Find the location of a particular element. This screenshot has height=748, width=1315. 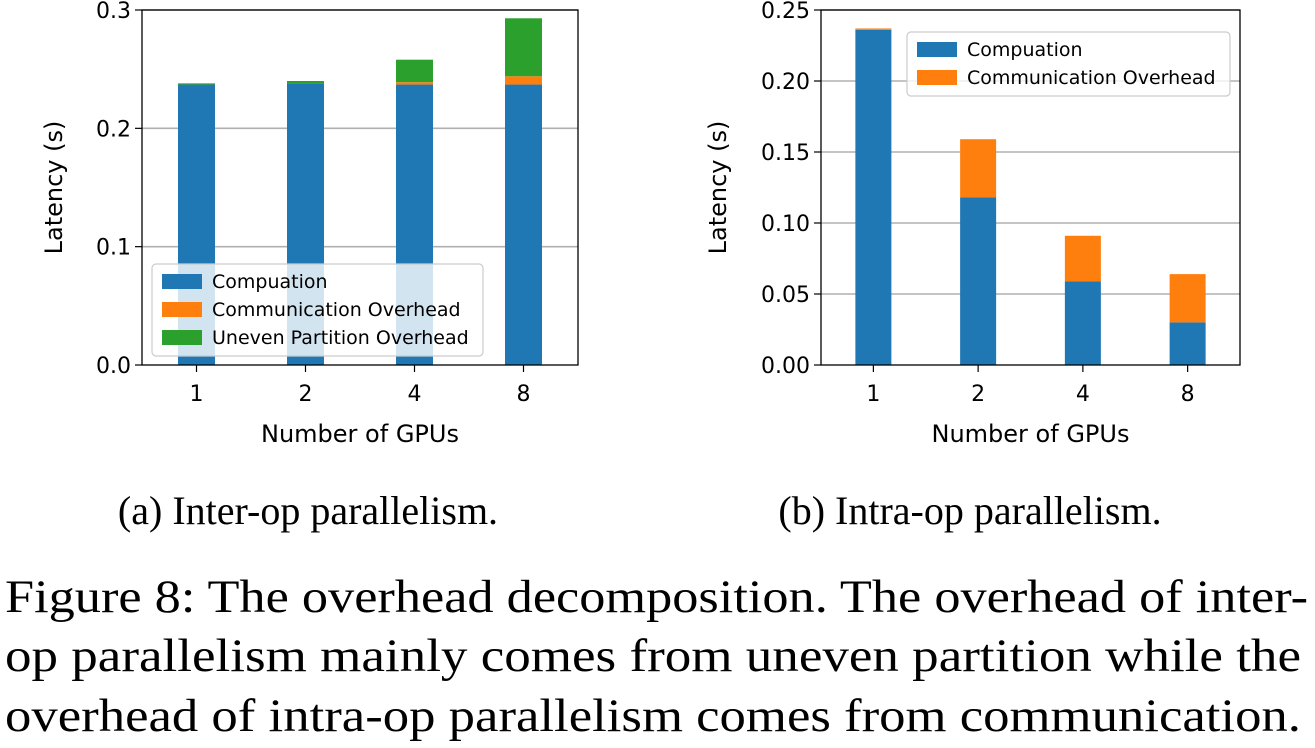

y-tick-label: 0.00 is located at coordinates (785, 366).